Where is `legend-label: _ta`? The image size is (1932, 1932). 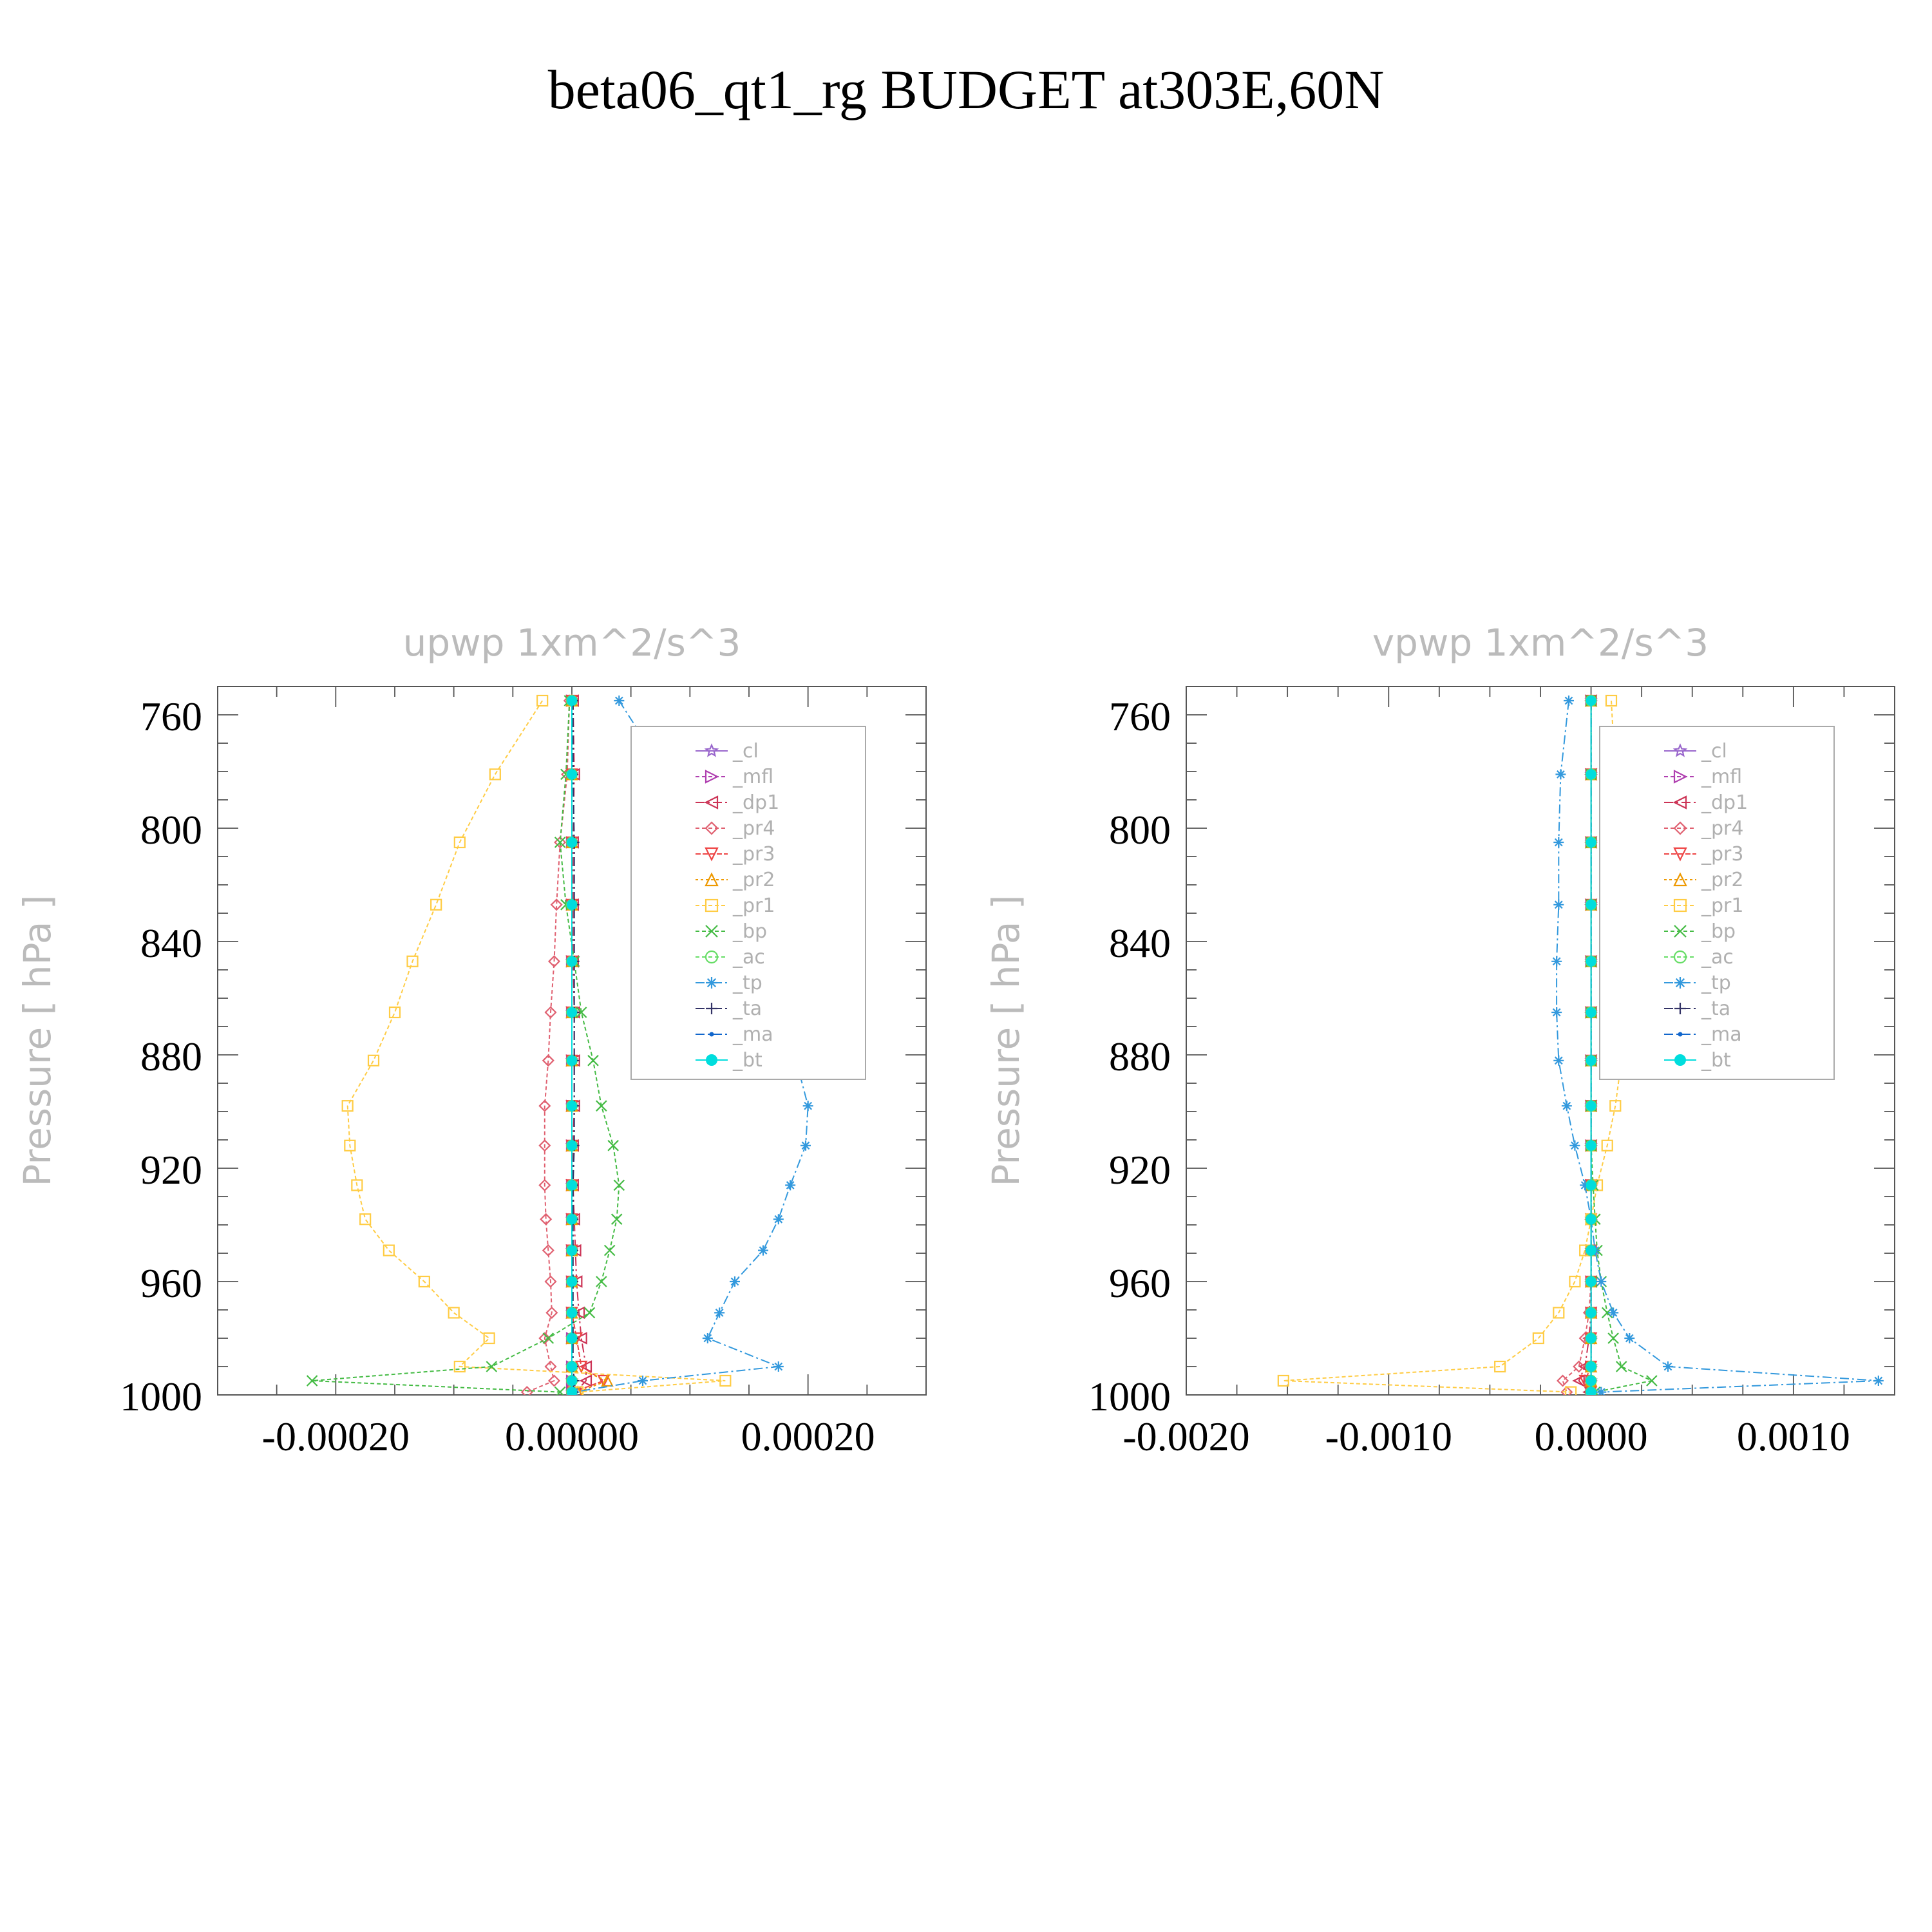
legend-label: _ta is located at coordinates (747, 1009).